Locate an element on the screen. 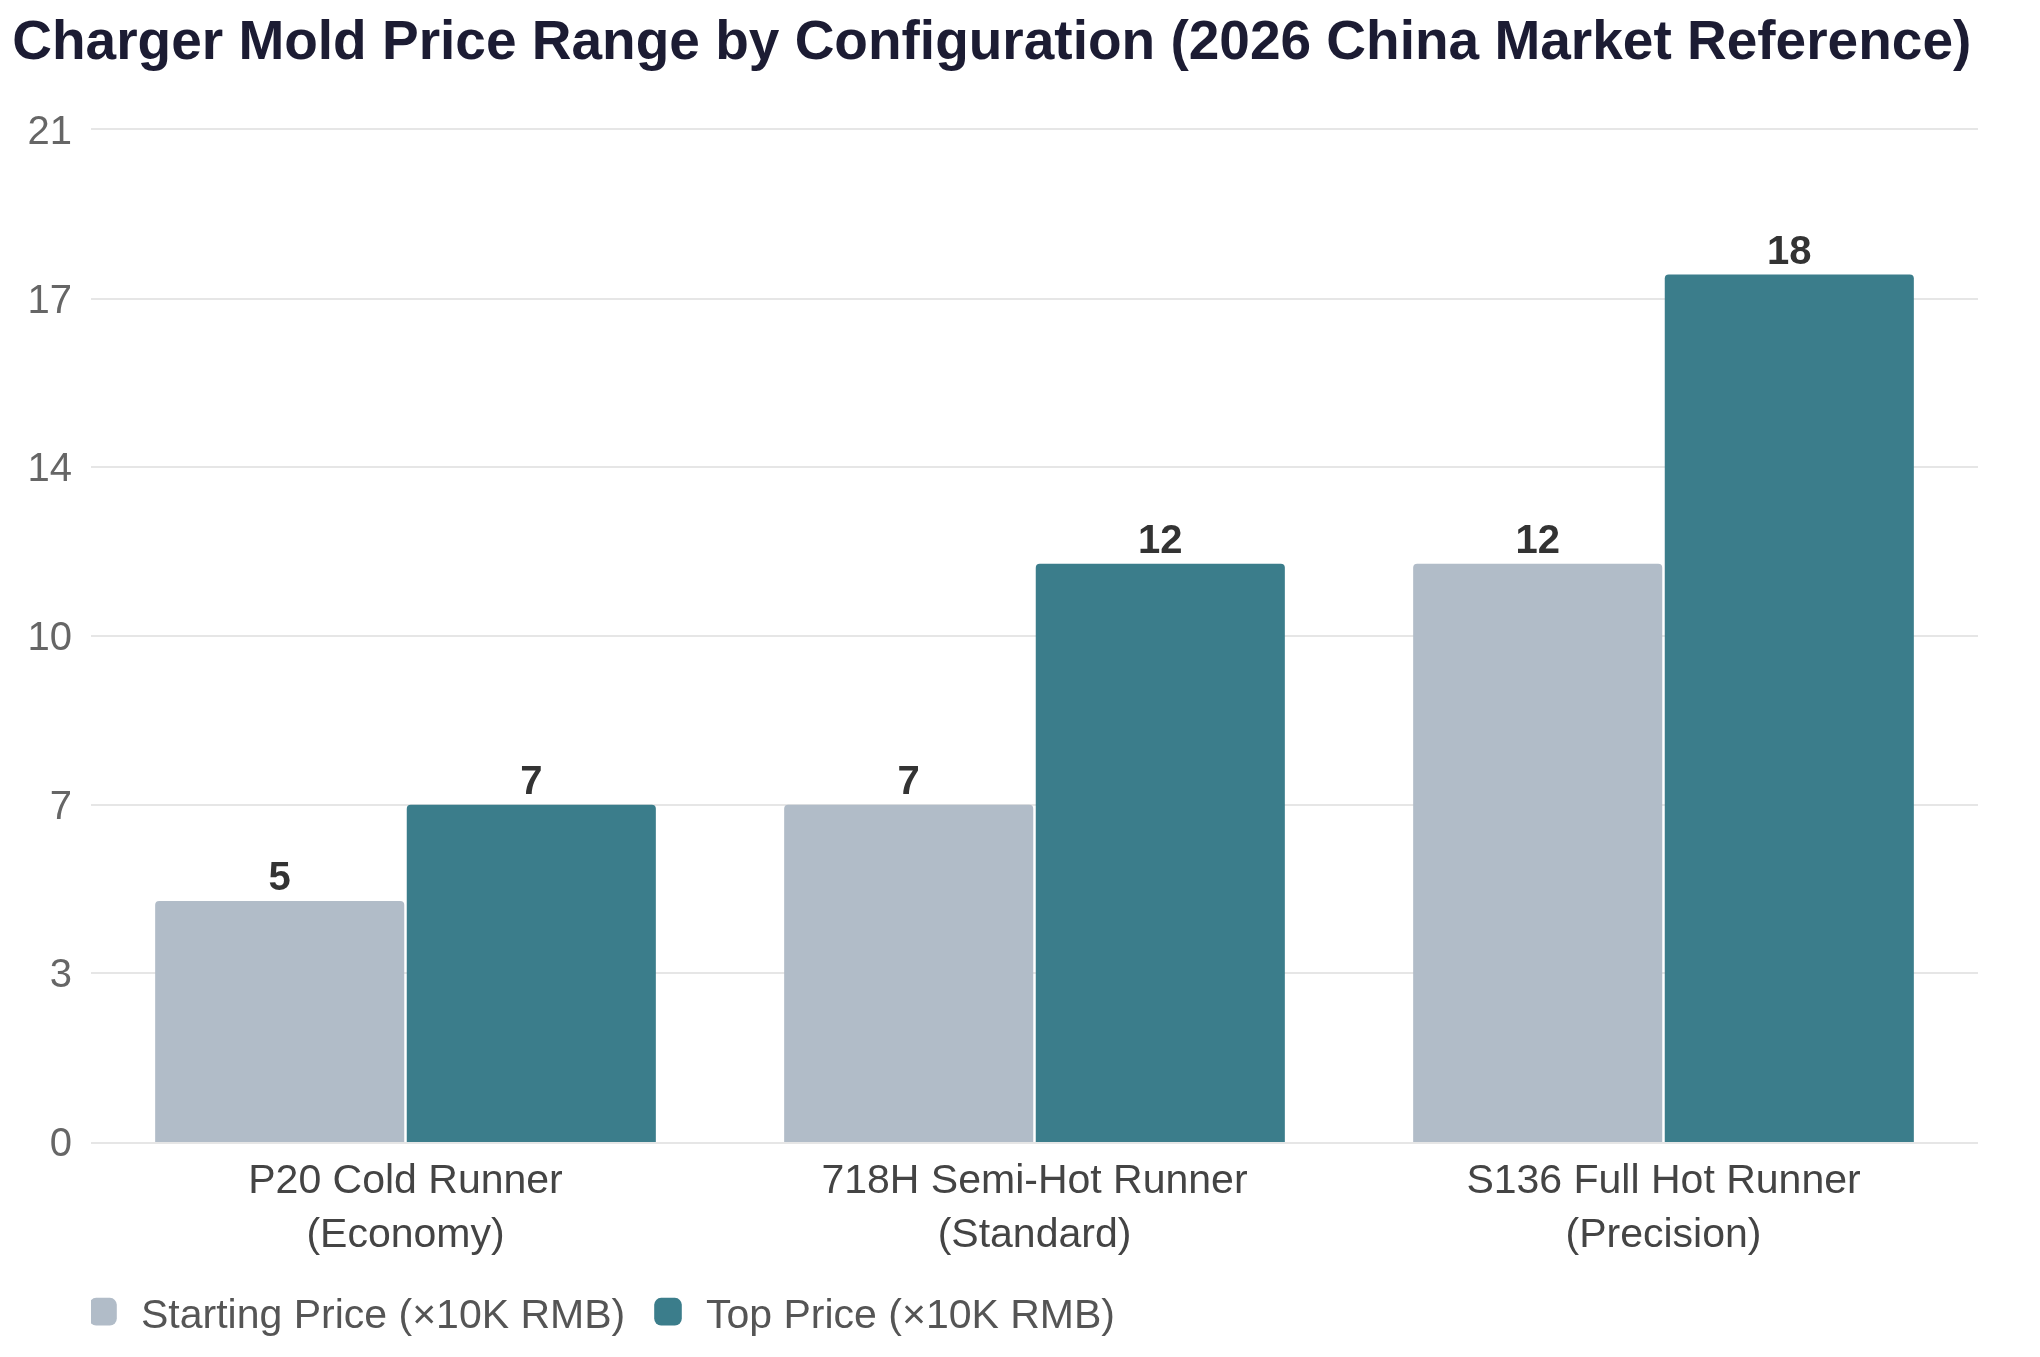  y-tick-label: 21 is located at coordinates (49, 130).